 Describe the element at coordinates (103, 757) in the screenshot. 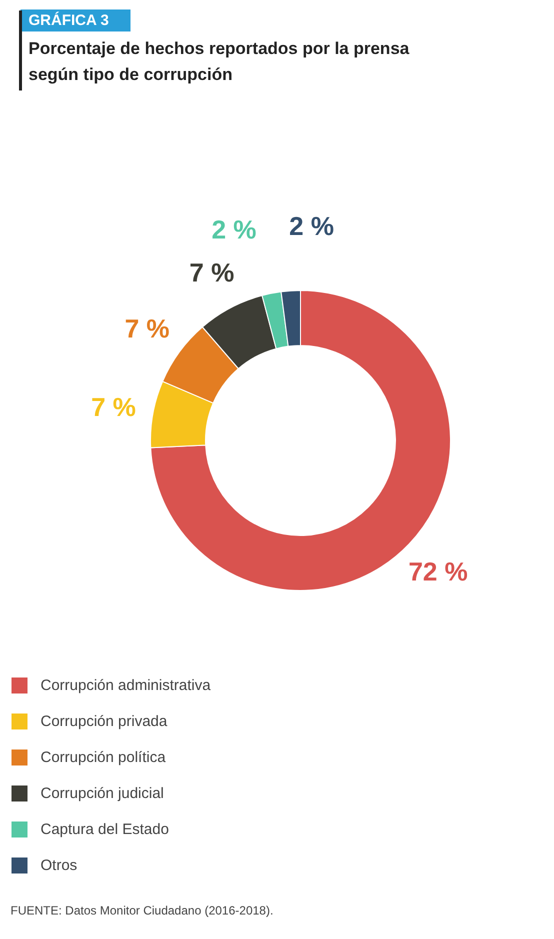

I see `legend-label: Corrupción política` at that location.